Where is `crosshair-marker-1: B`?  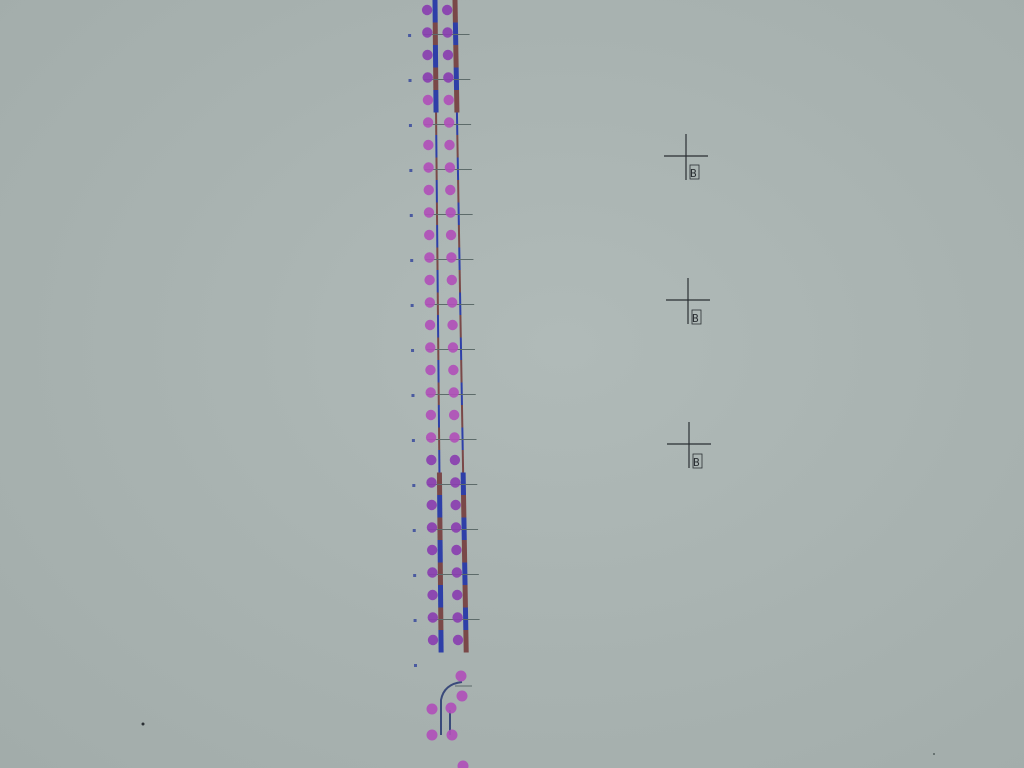
crosshair-marker-1: B is located at coordinates (686, 157).